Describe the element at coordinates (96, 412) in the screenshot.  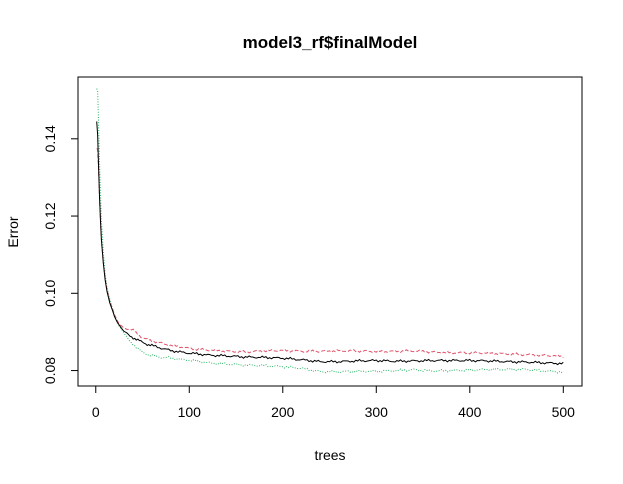
I see `x-tick-label: 0` at that location.